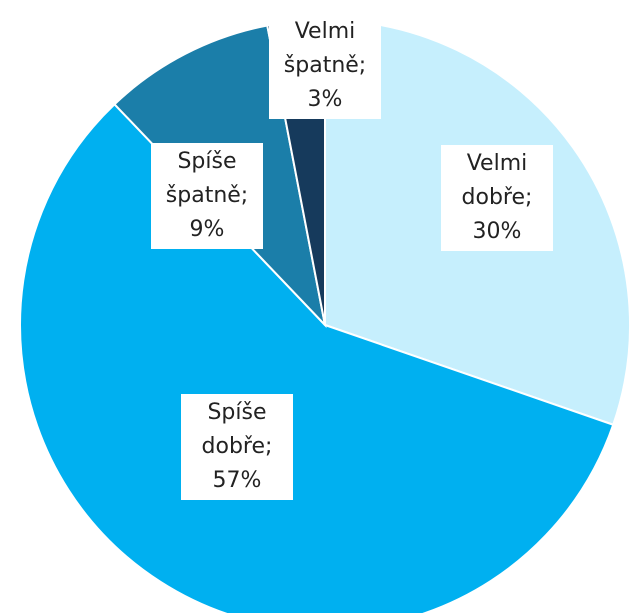 The image size is (640, 613). What do you see at coordinates (325, 99) in the screenshot?
I see `value-label: 3%` at bounding box center [325, 99].